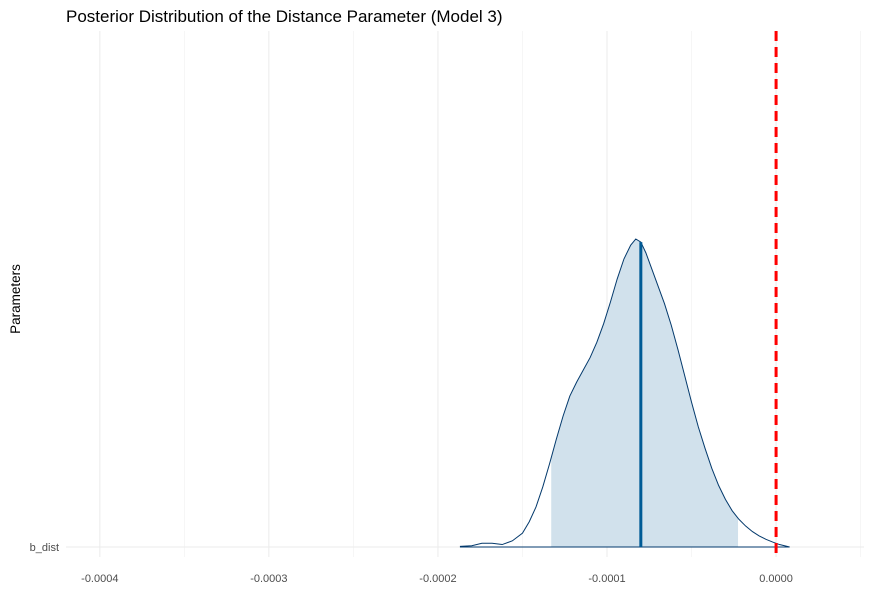  What do you see at coordinates (776, 579) in the screenshot?
I see `x-tick-label: 0.0000` at bounding box center [776, 579].